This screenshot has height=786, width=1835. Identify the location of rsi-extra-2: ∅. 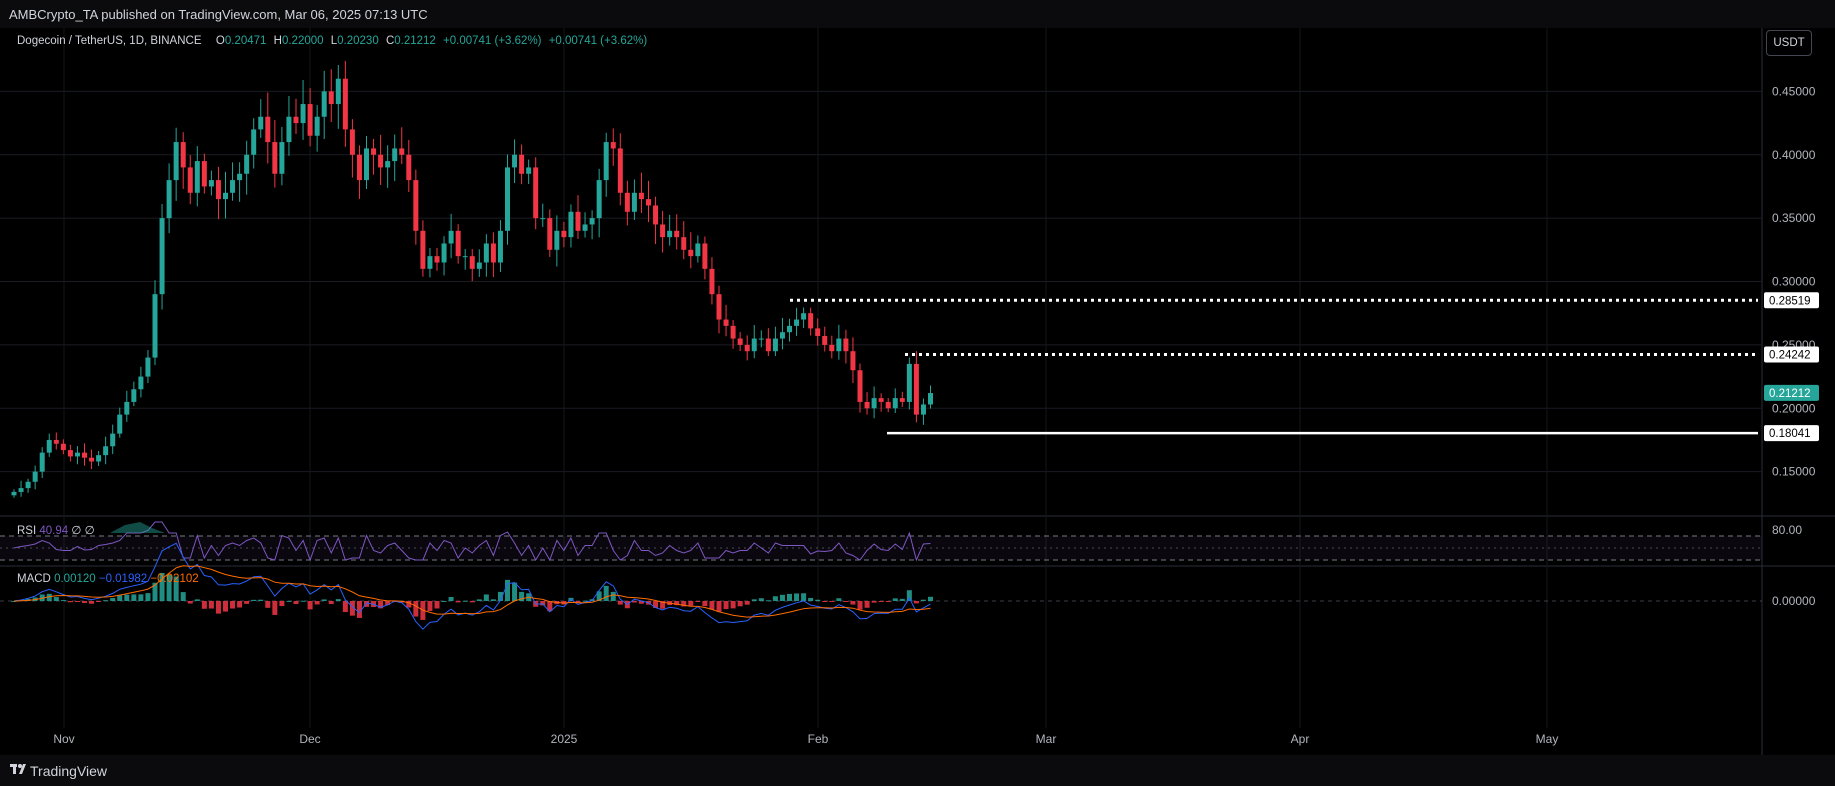
(89, 531).